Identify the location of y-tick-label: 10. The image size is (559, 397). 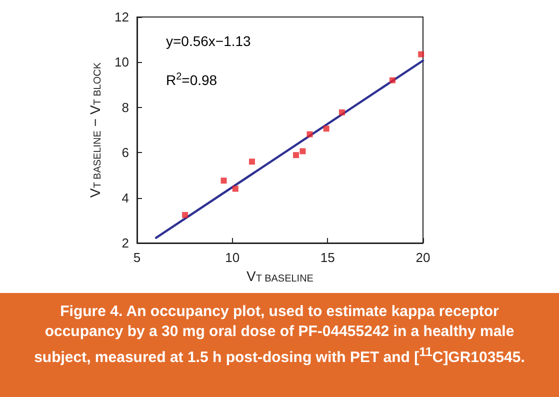
(121, 62).